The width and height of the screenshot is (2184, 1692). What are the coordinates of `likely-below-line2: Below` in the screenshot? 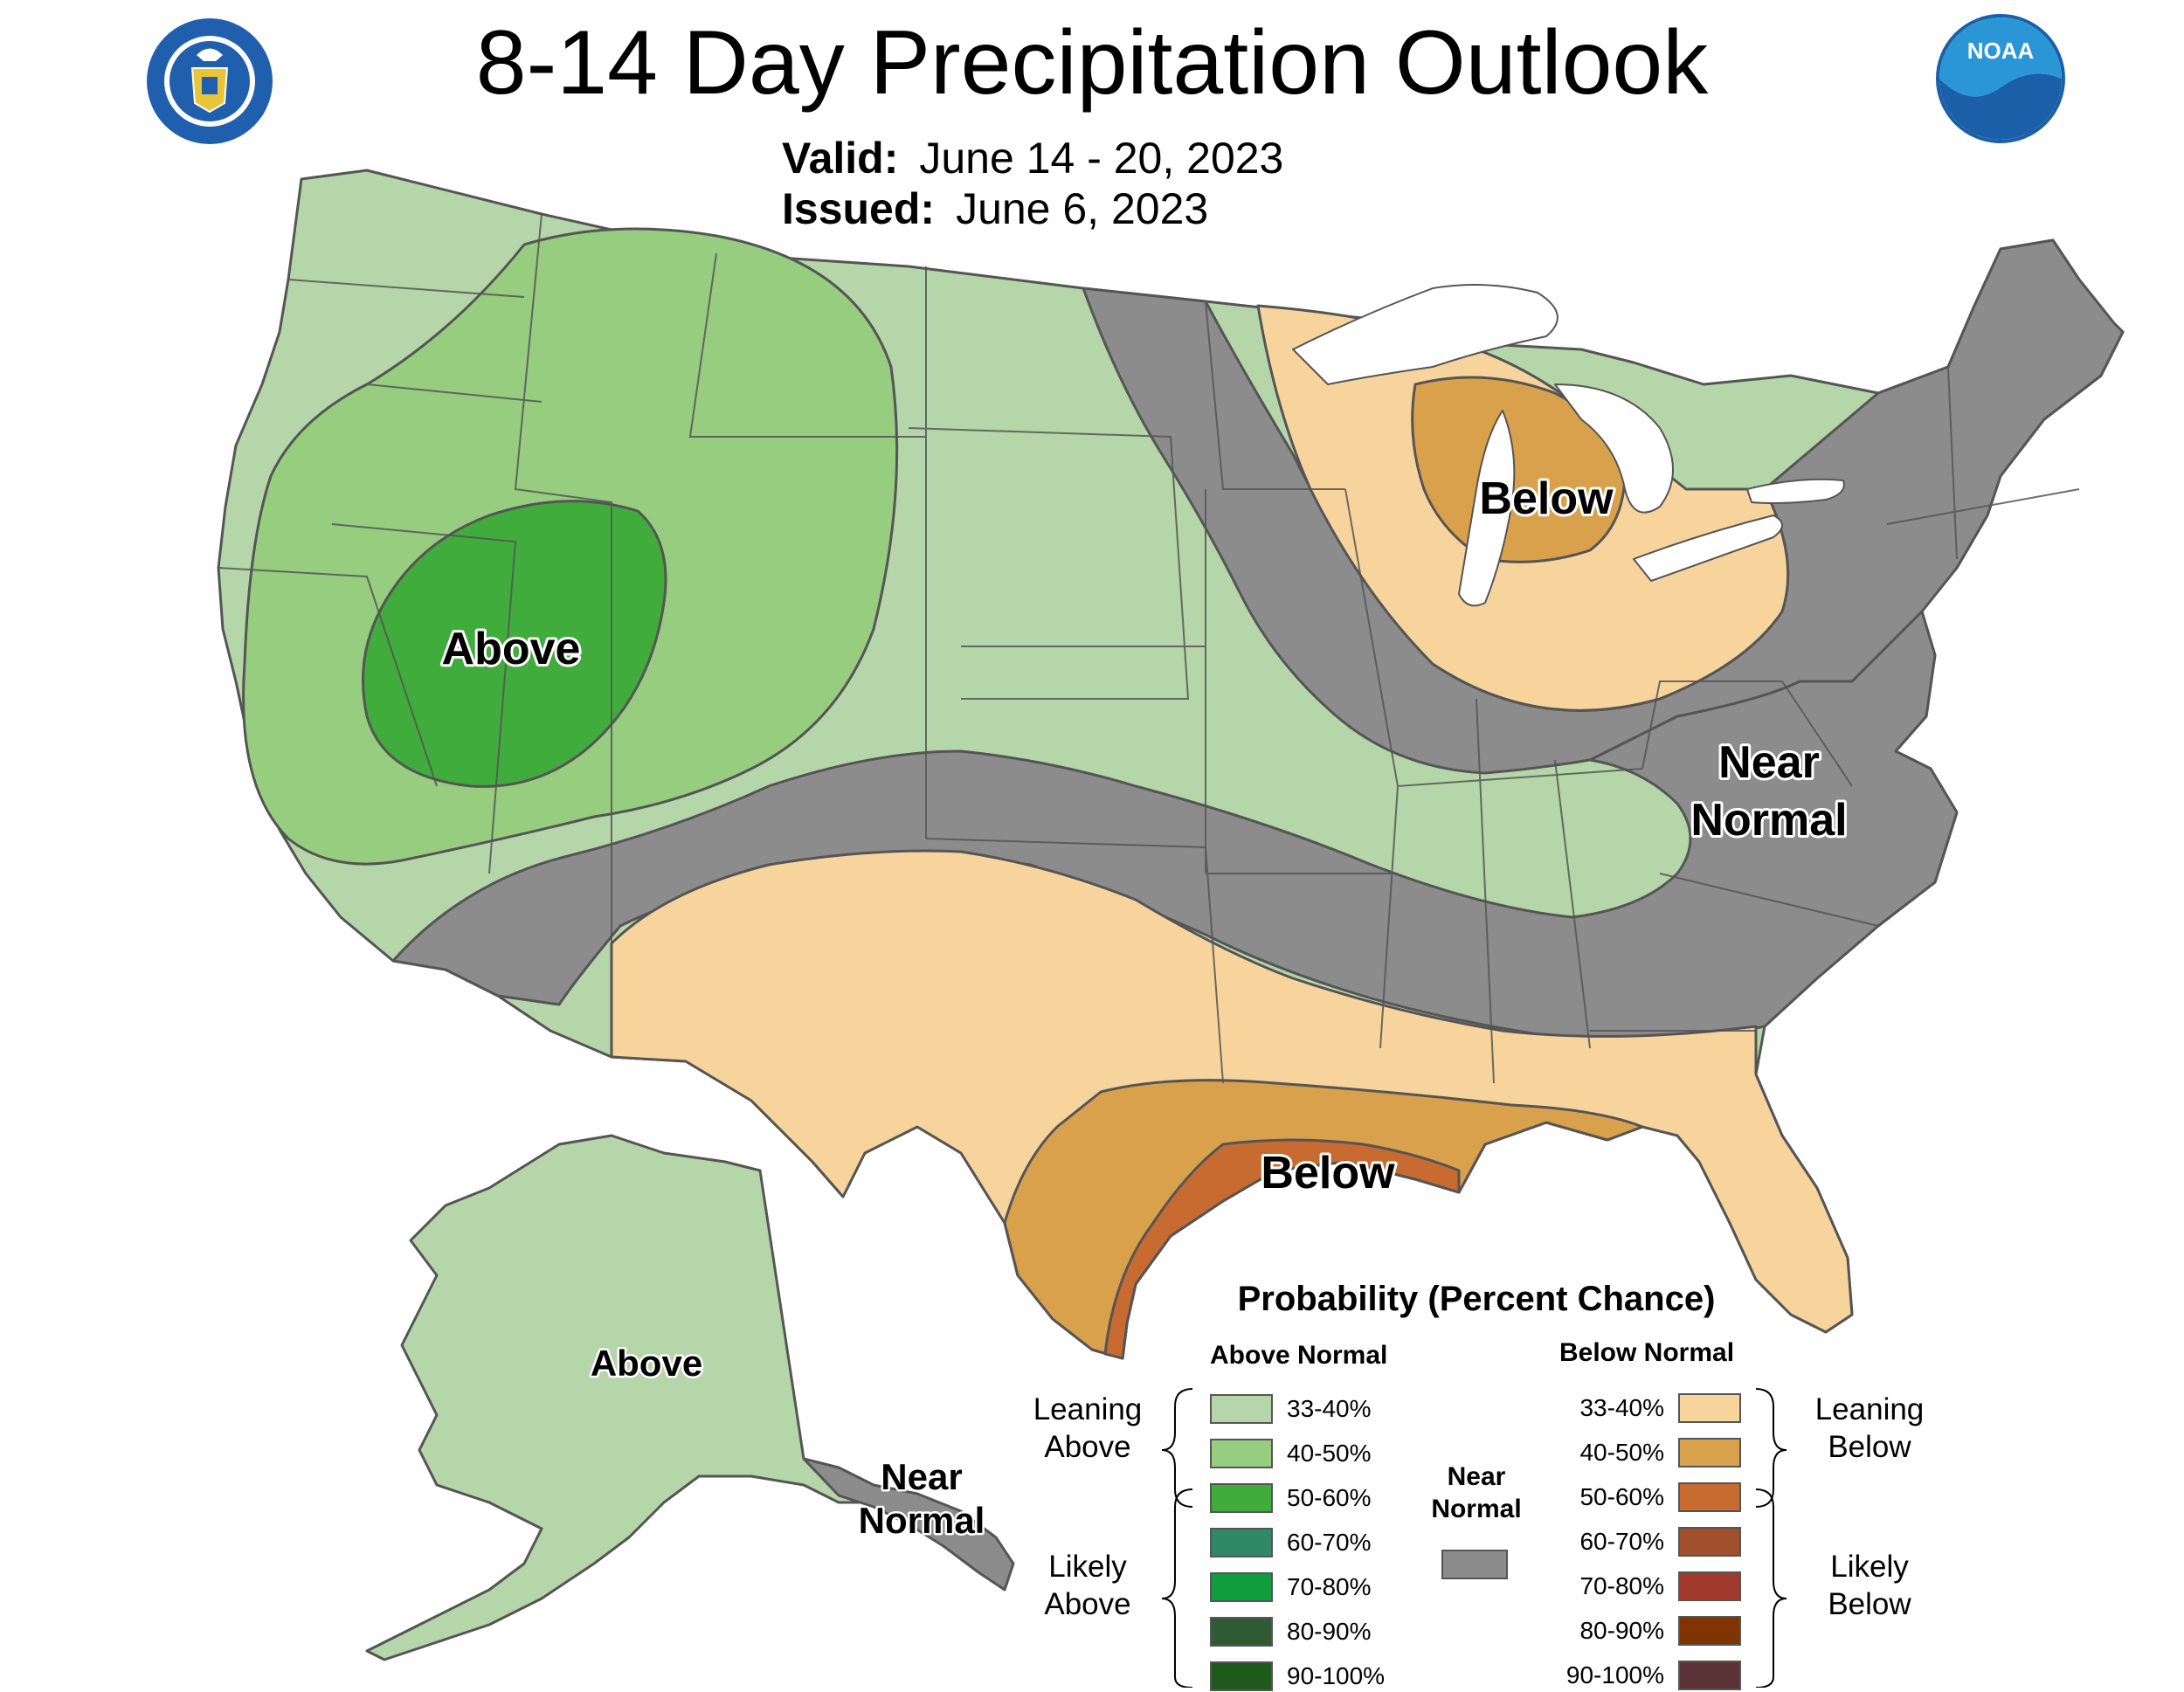 It's located at (1870, 1604).